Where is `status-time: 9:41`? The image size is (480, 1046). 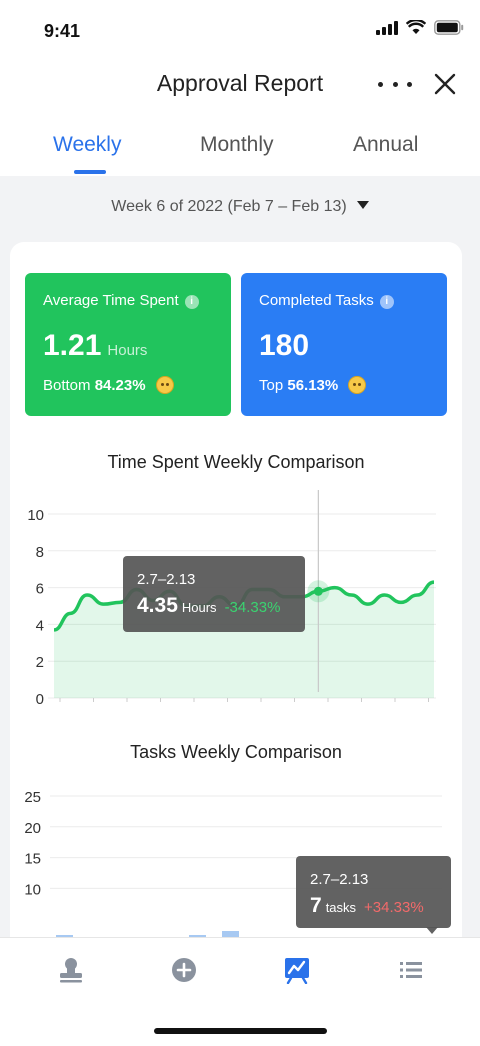 status-time: 9:41 is located at coordinates (62, 31).